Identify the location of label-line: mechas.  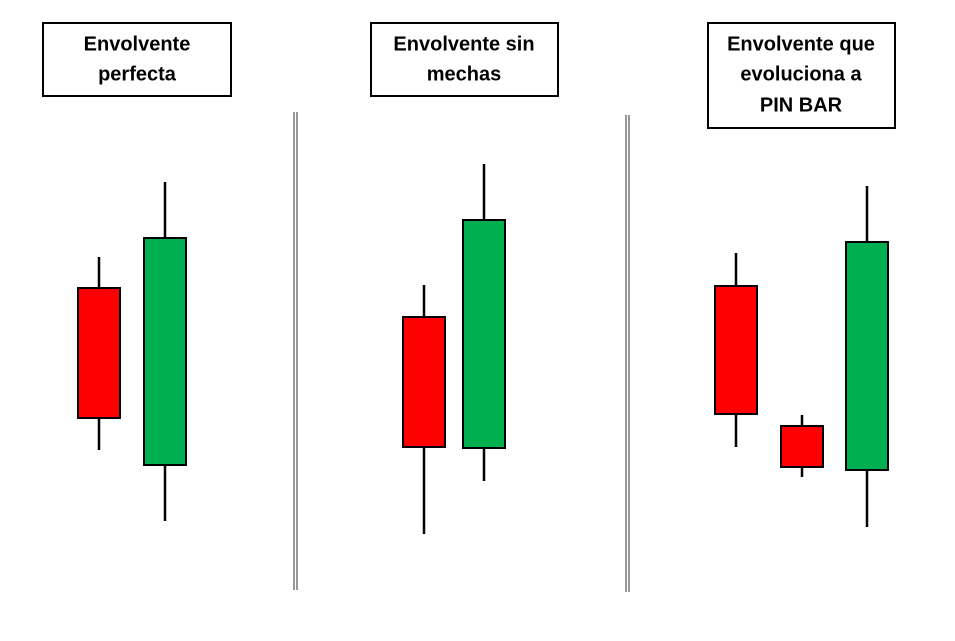
(464, 74).